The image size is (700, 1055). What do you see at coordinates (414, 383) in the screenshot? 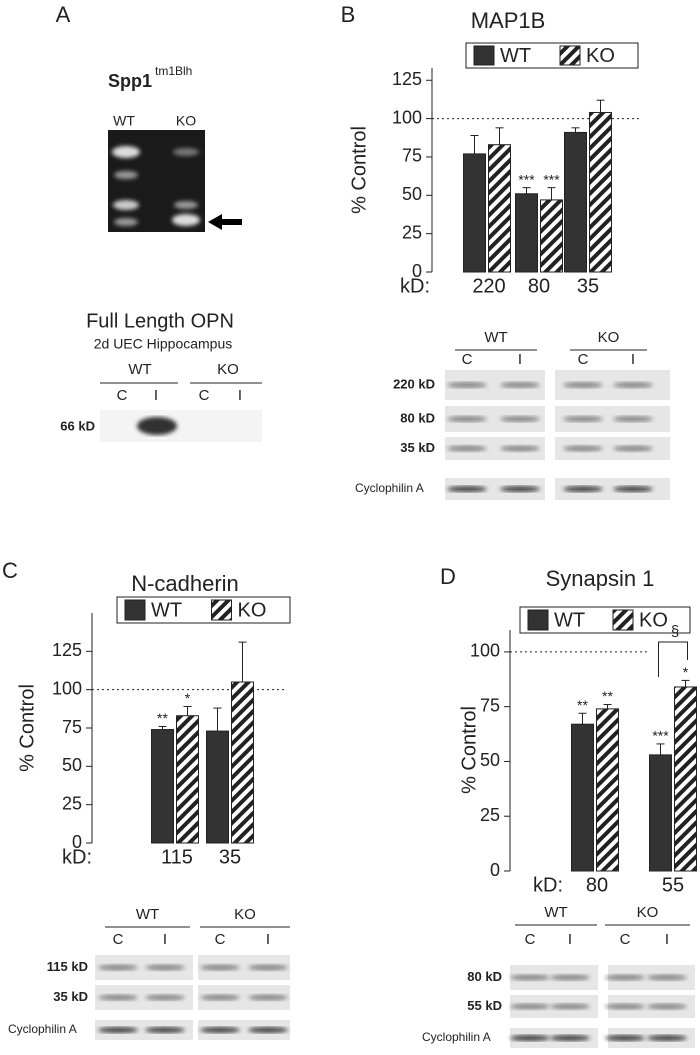
I see `band-label: 220 kD` at bounding box center [414, 383].